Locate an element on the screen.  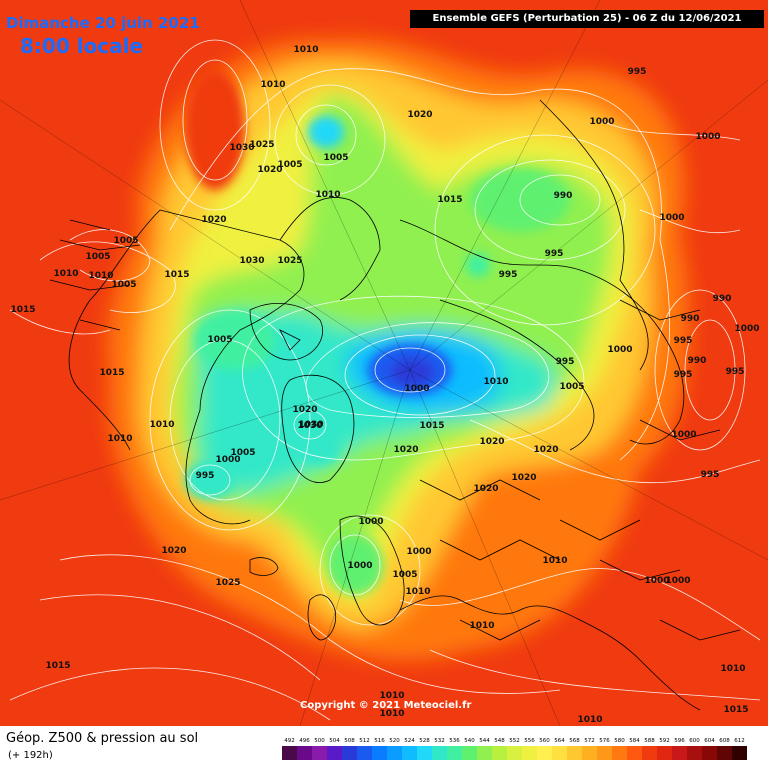
isobar-1030-greenland is located at coordinates (310, 425).